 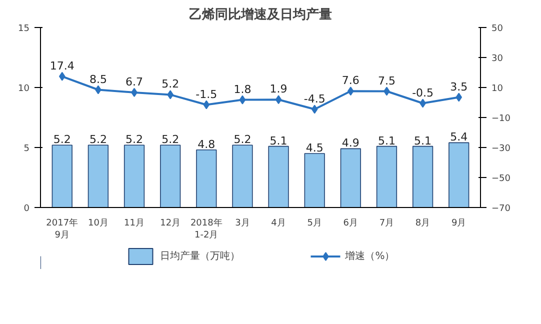 I want to click on x-tick-label: 12月, so click(x=170, y=223).